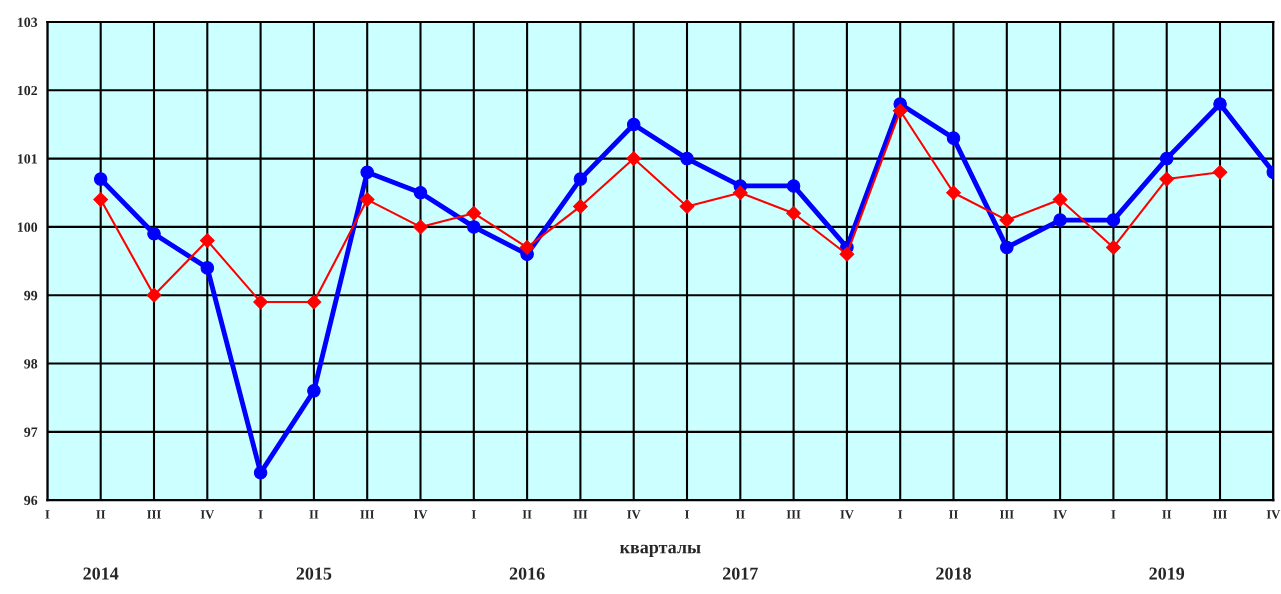 This screenshot has width=1281, height=594. I want to click on text: 2018, so click(953, 573).